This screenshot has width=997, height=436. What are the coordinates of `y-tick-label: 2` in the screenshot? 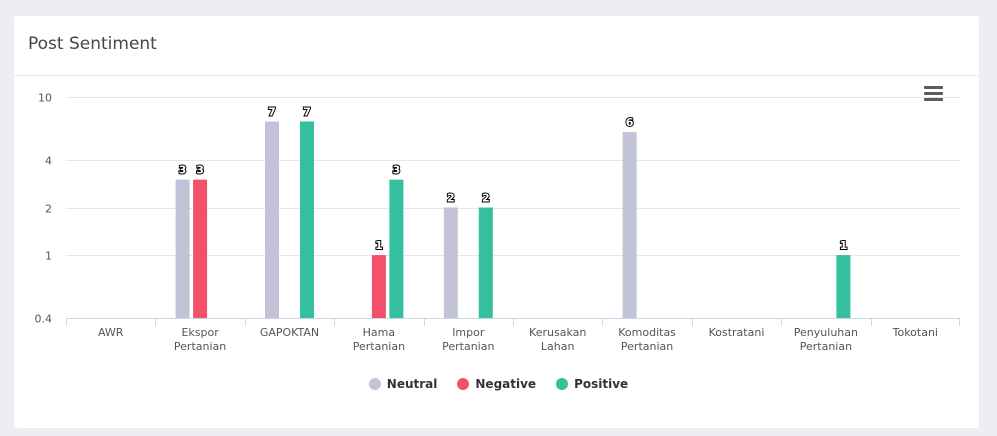 It's located at (48, 209).